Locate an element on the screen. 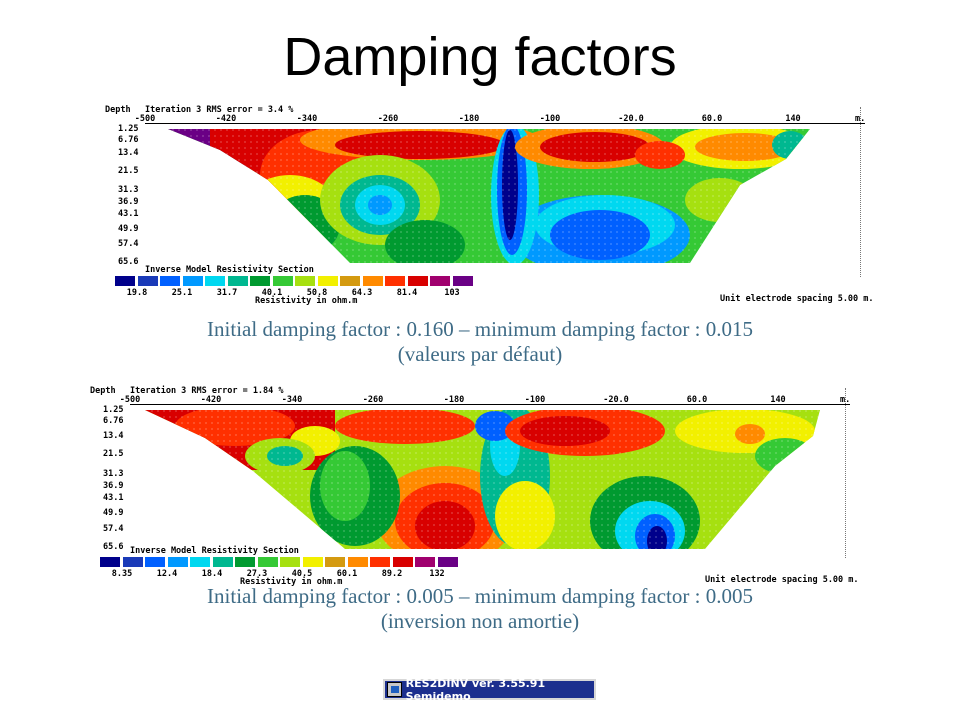 The image size is (960, 720). legend-value: 60.1 is located at coordinates (347, 574).